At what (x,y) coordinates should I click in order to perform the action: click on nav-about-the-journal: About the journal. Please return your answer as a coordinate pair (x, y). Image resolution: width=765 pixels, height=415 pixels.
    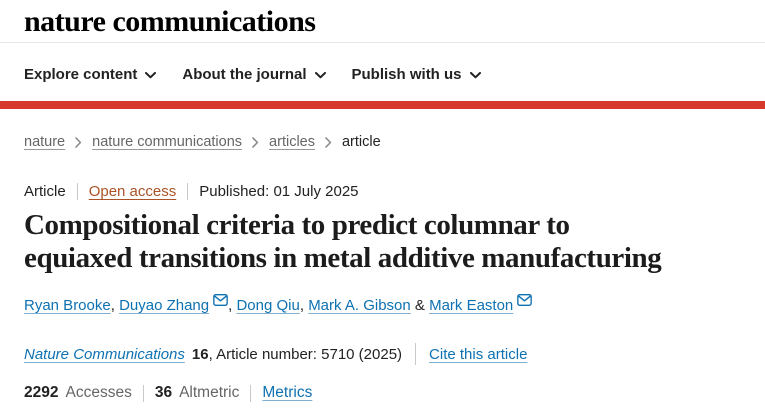
    Looking at the image, I should click on (254, 74).